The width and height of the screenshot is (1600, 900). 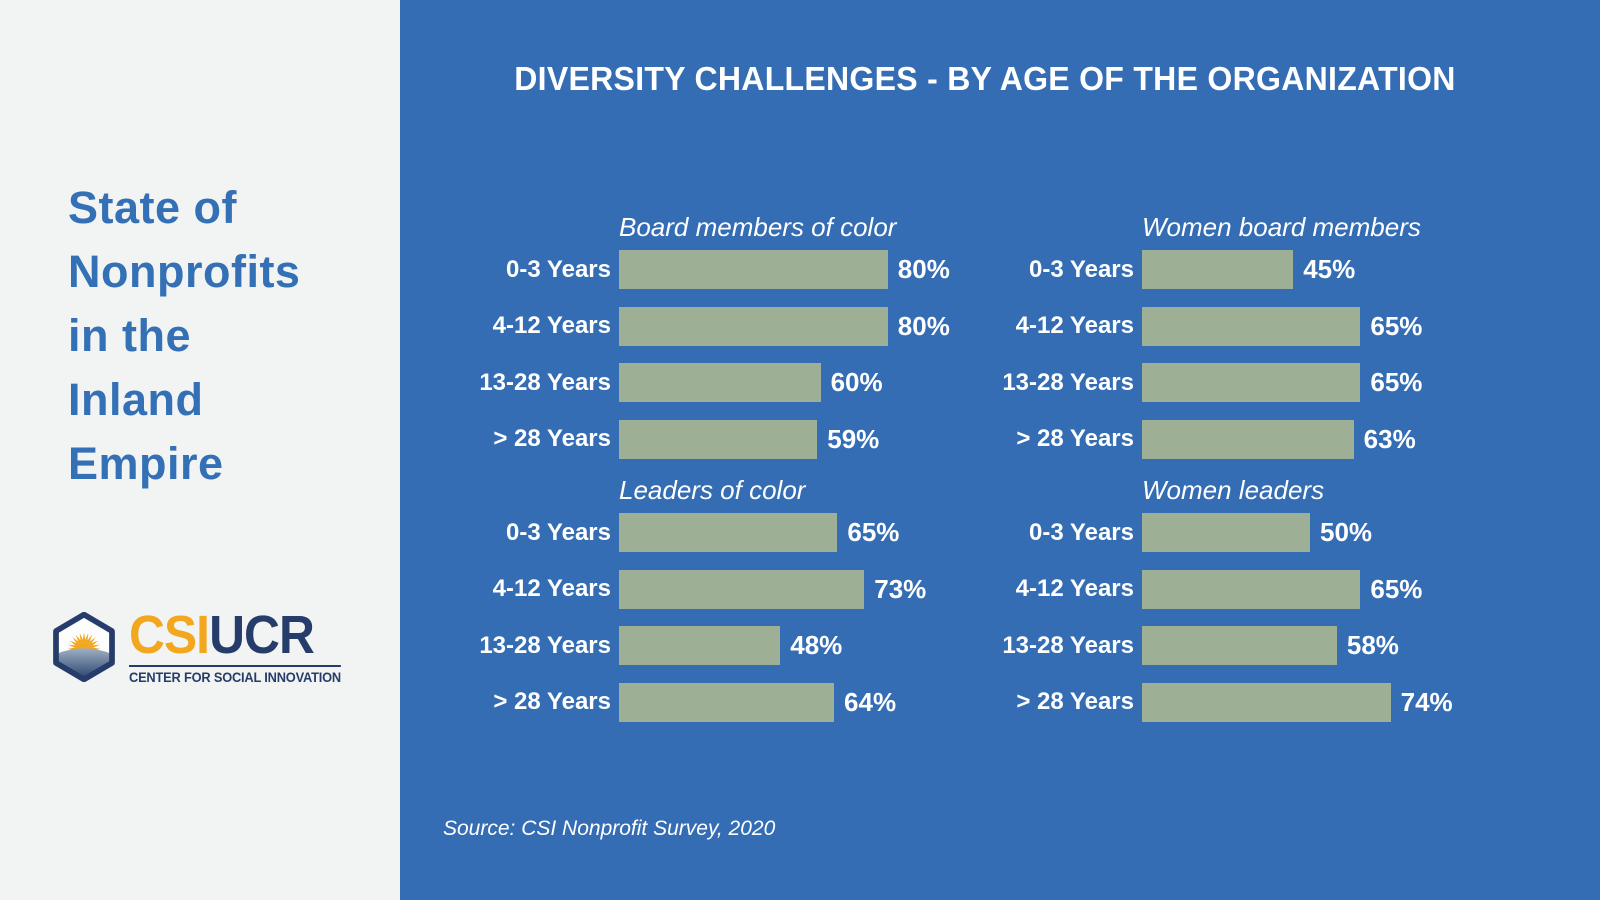 I want to click on chart-row: 0-3 Years 45%, so click(x=1203, y=269).